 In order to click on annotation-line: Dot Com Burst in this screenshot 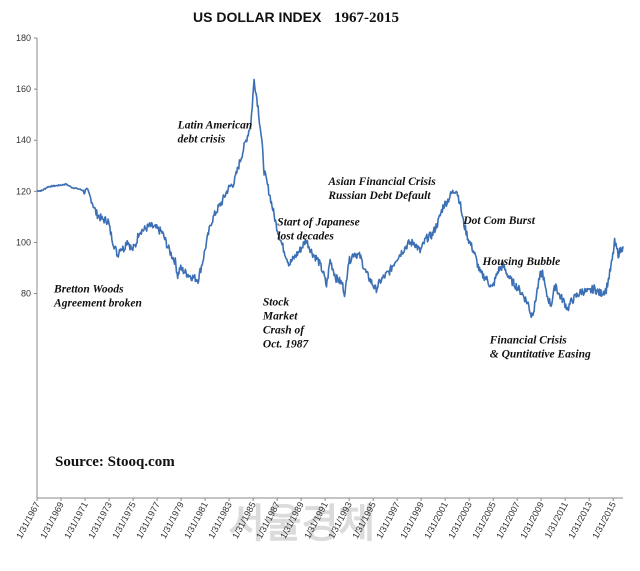, I will do `click(498, 221)`.